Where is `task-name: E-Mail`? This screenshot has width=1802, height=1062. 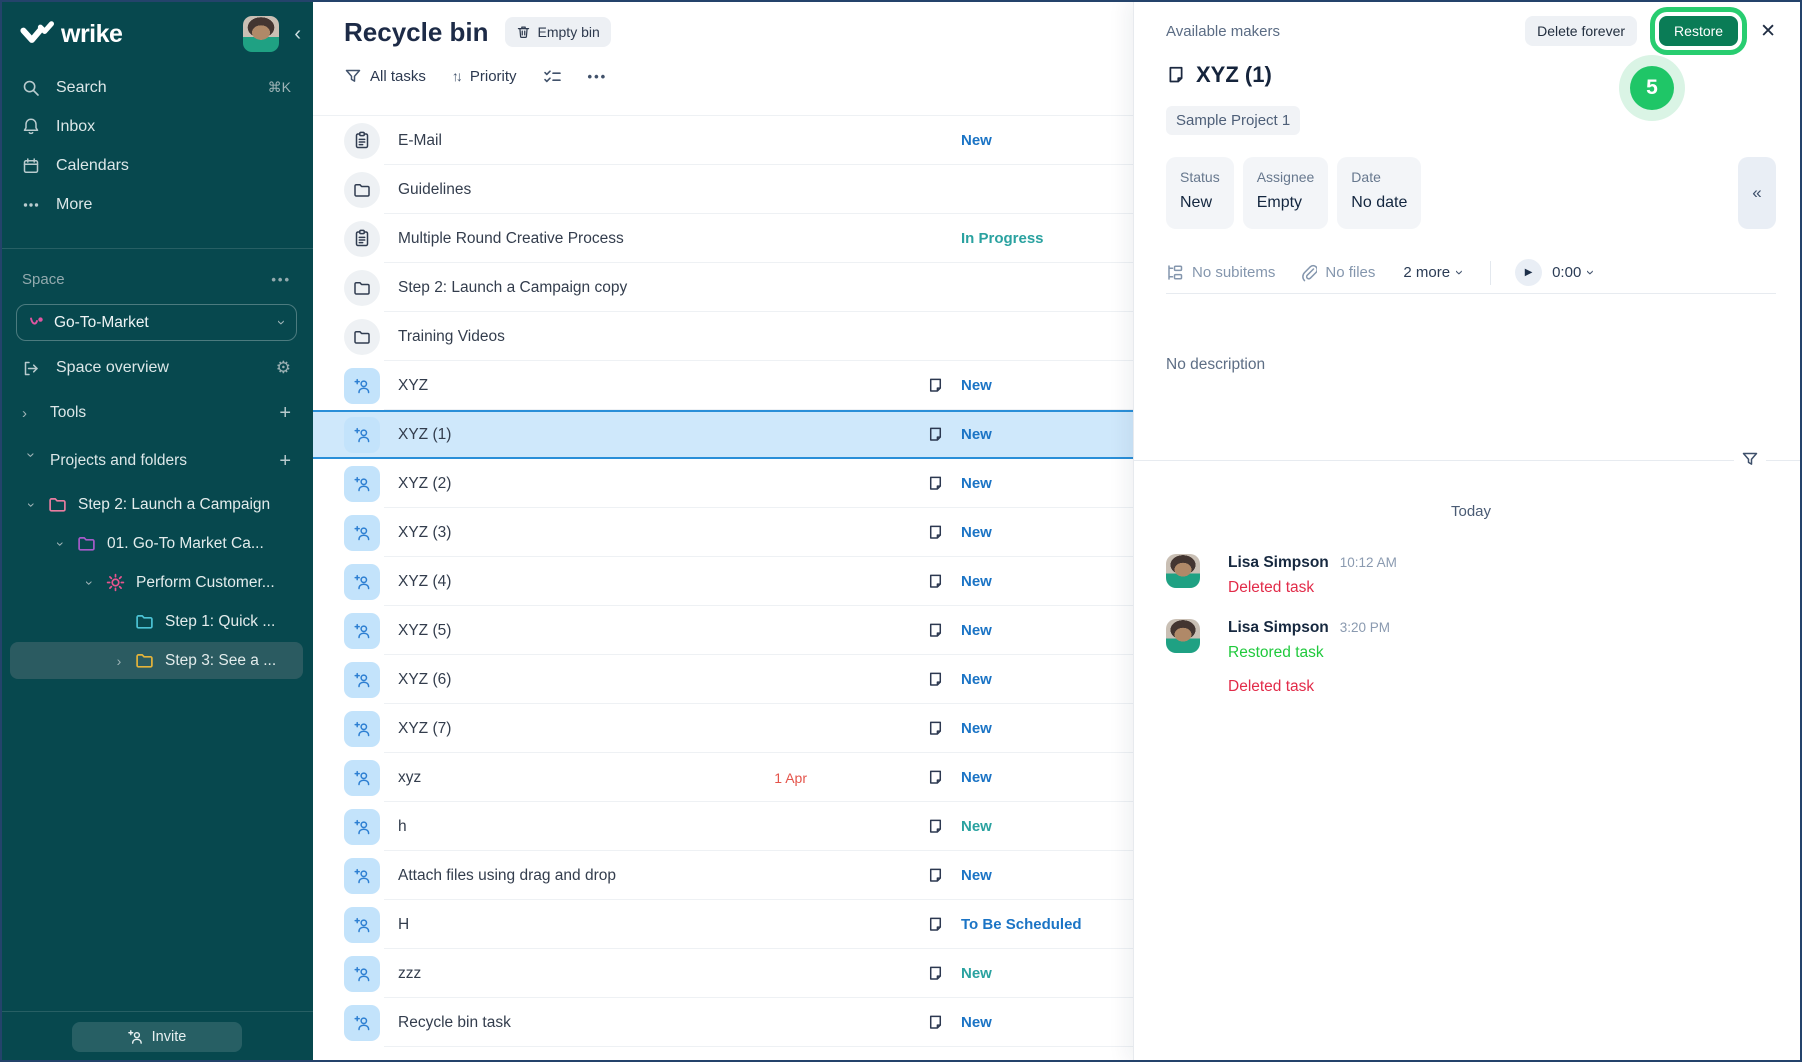 task-name: E-Mail is located at coordinates (420, 140).